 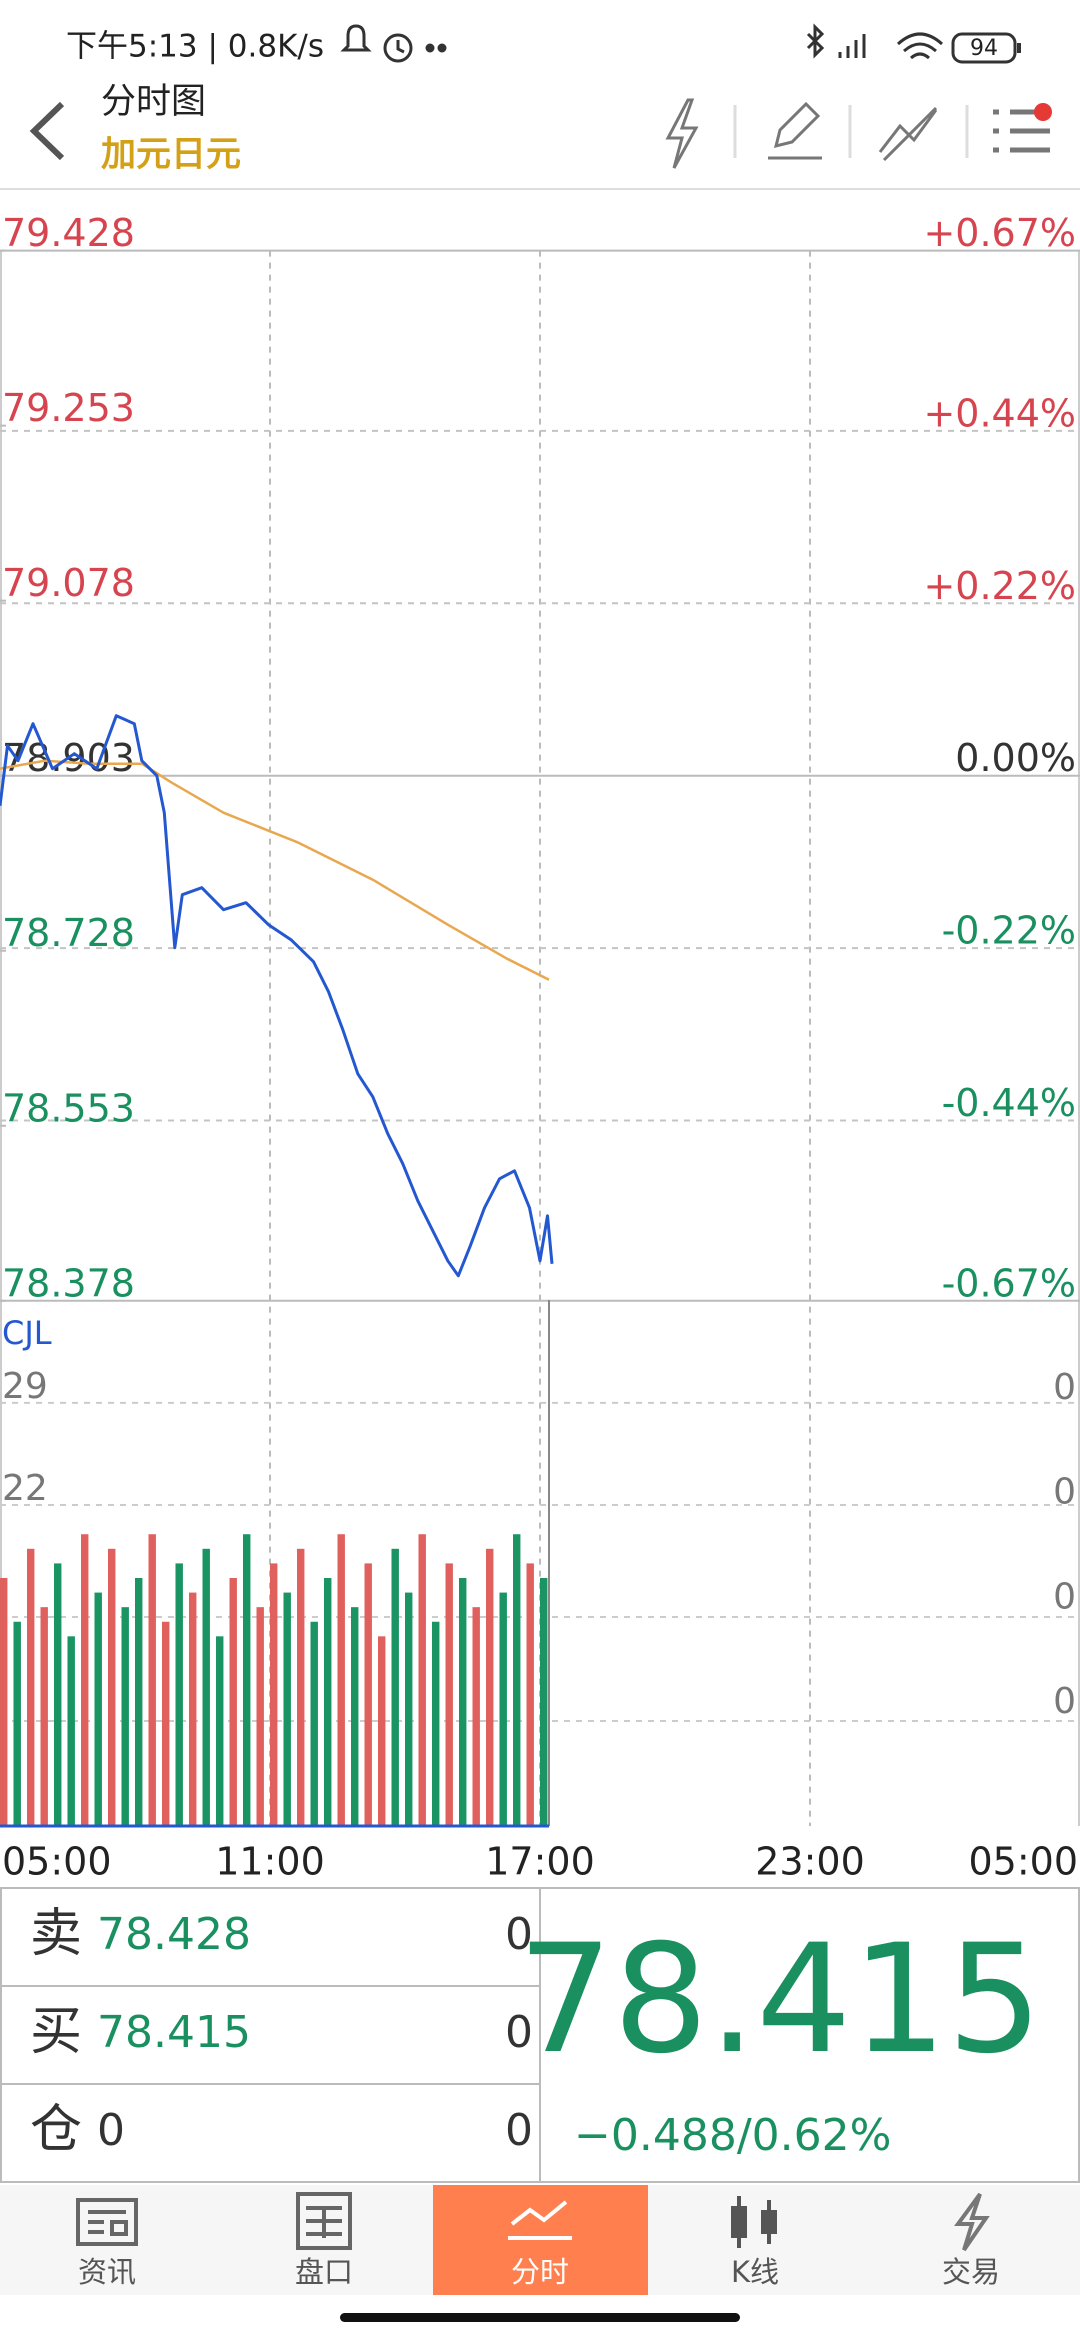 I want to click on row-label: 仓, so click(x=56, y=2130).